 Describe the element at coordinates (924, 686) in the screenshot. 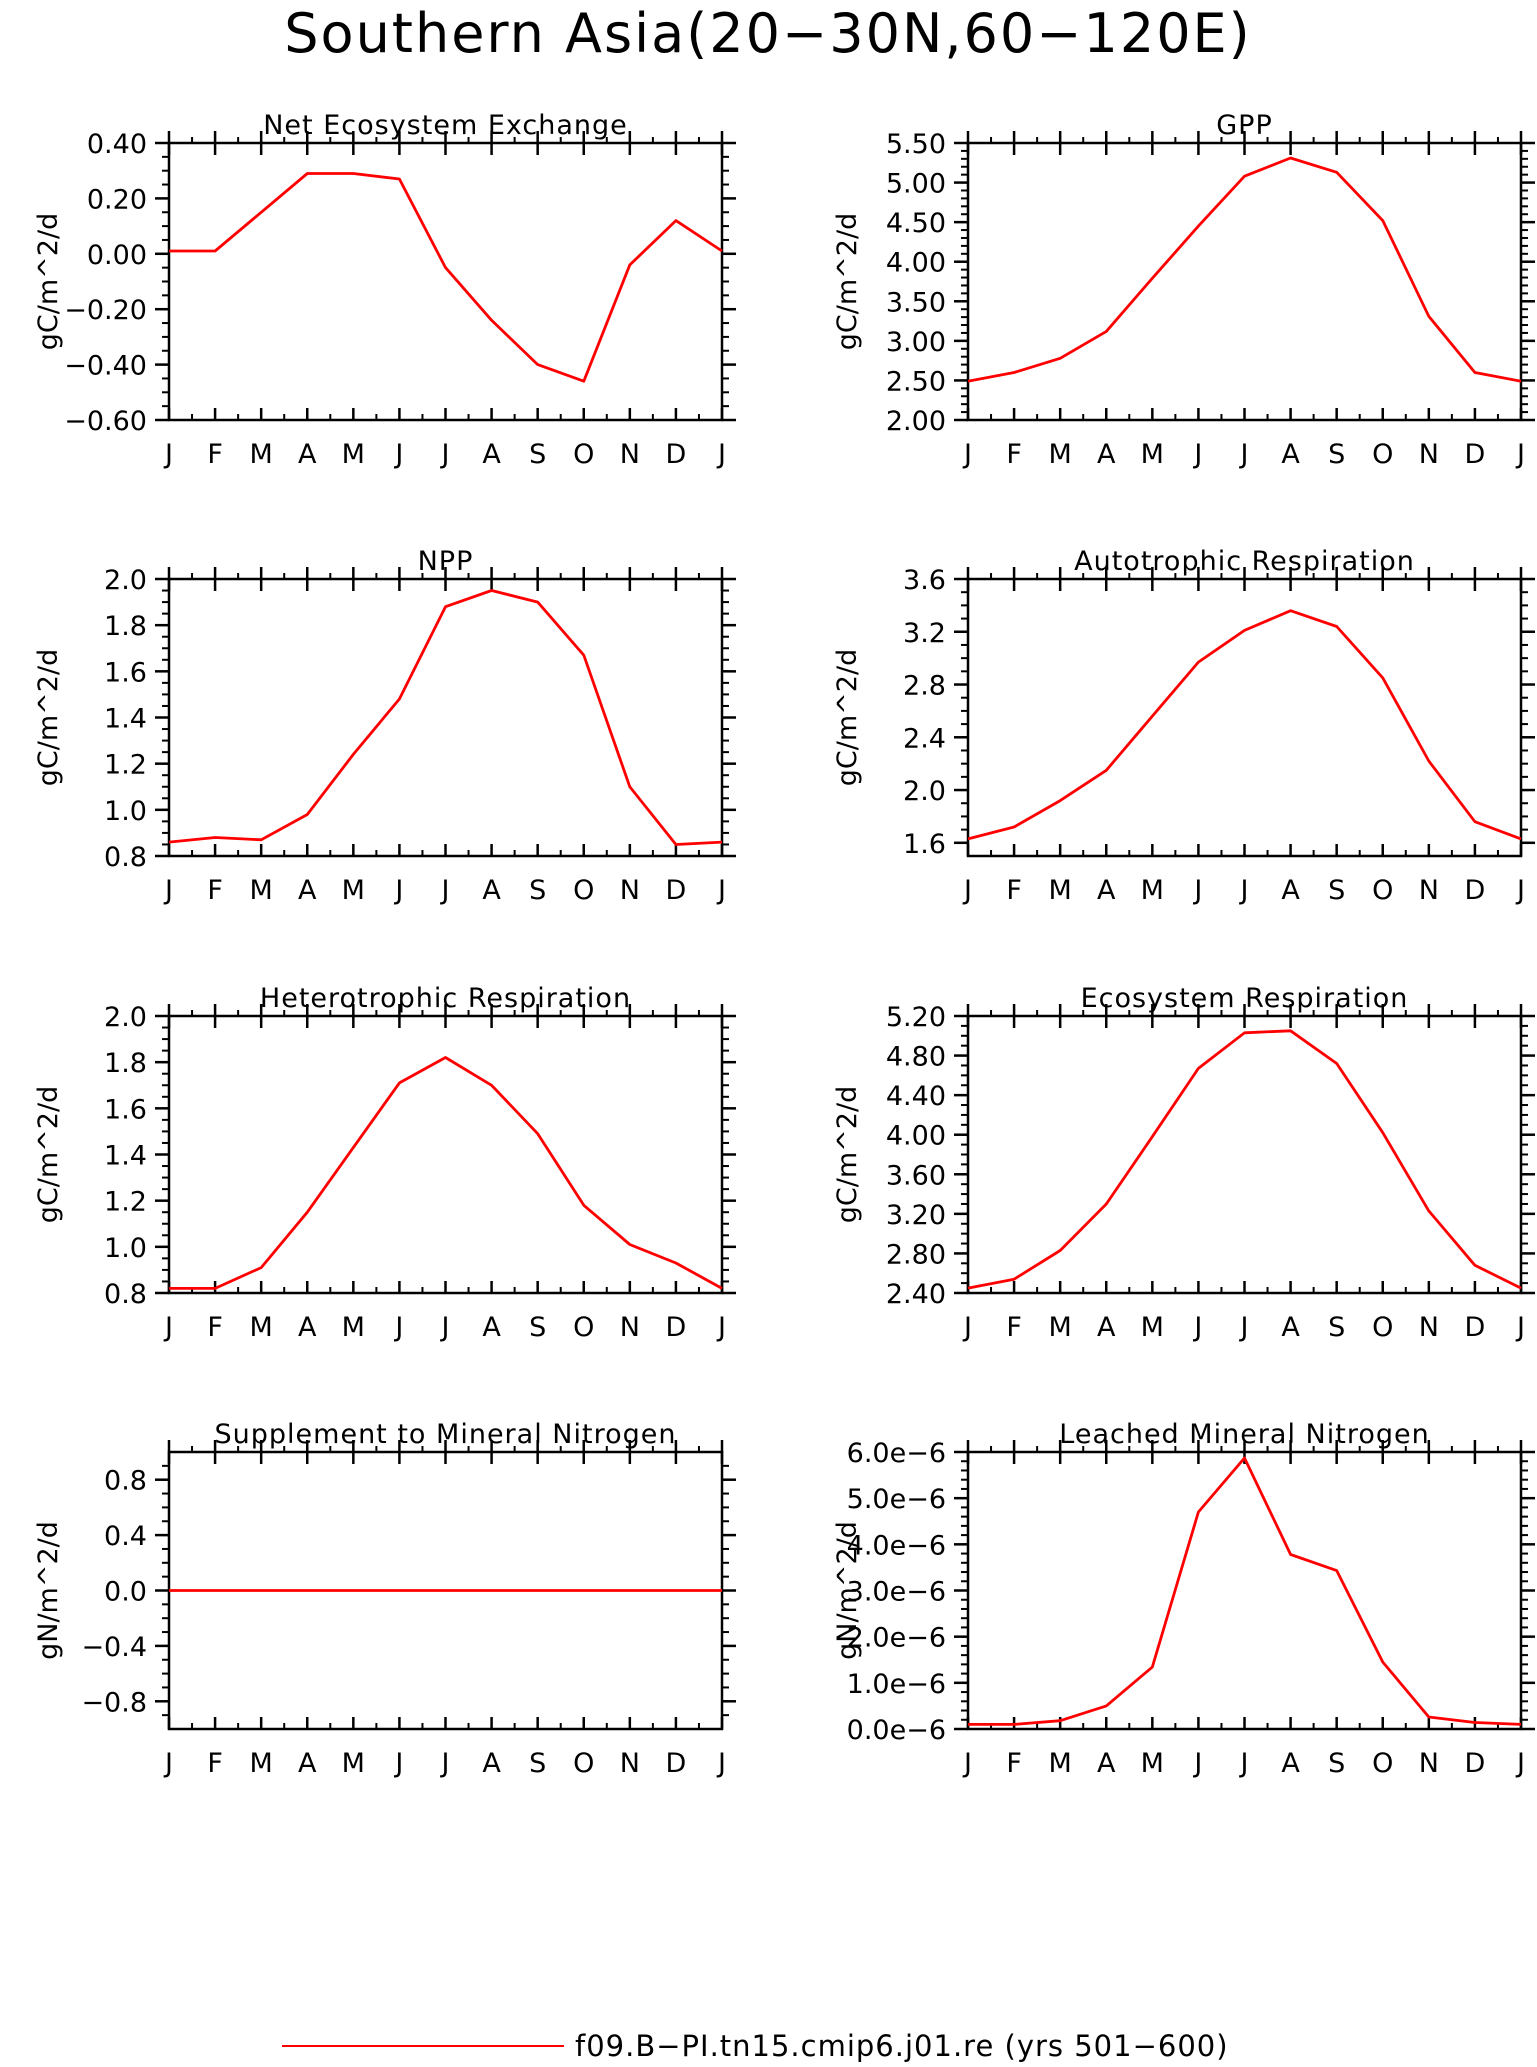

I see `y-tick-label: 2.8` at that location.